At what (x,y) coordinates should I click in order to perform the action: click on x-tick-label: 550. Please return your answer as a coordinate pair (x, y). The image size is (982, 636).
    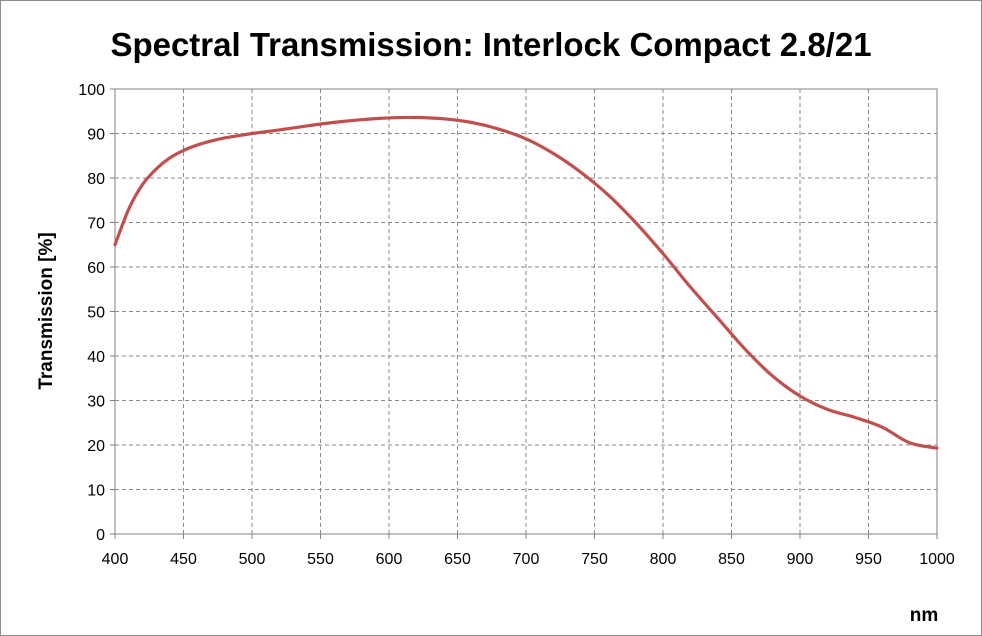
    Looking at the image, I should click on (320, 559).